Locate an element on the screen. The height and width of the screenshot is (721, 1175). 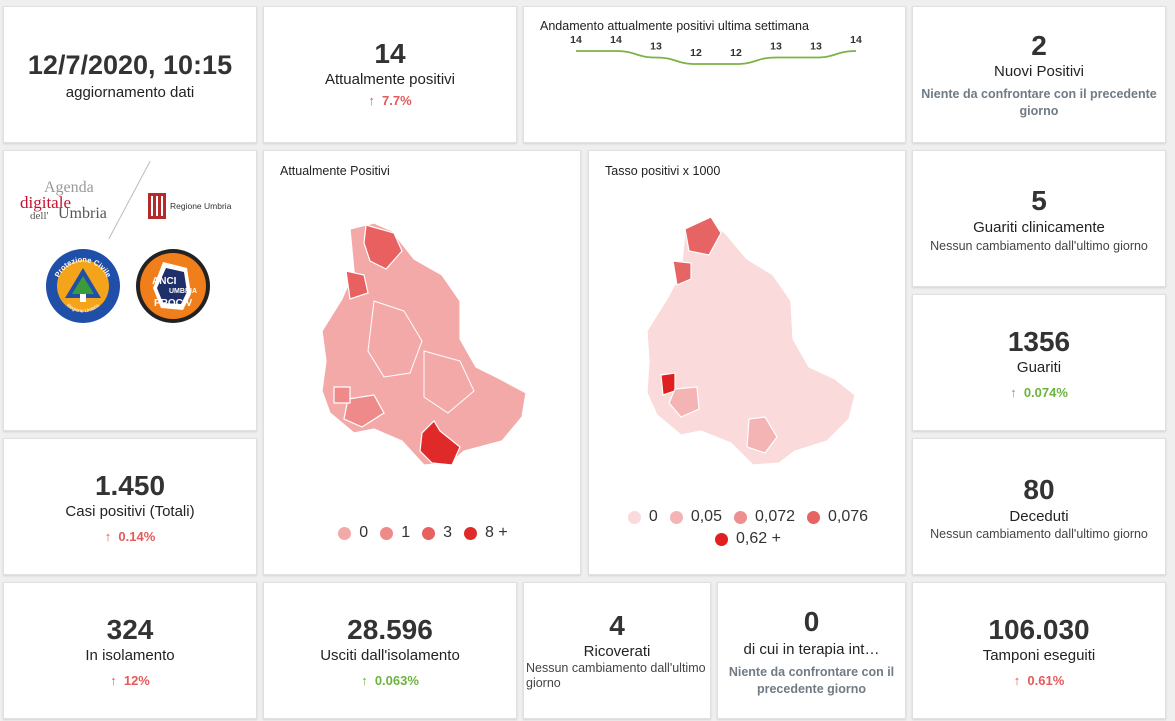
map-tasso-legend-label: 0,05 is located at coordinates (706, 516).